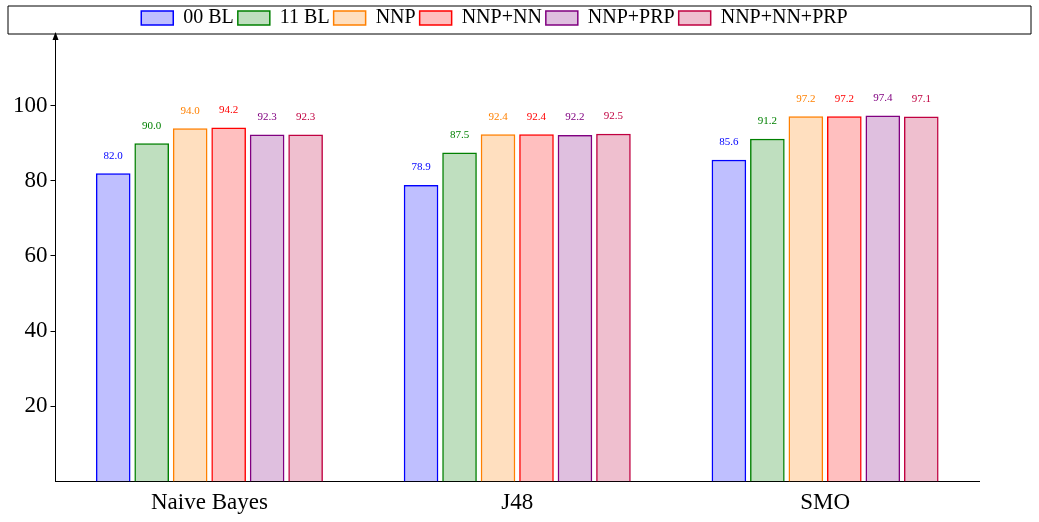 Image resolution: width=1039 pixels, height=522 pixels. Describe the element at coordinates (459, 134) in the screenshot. I see `data-label: 87.5` at that location.